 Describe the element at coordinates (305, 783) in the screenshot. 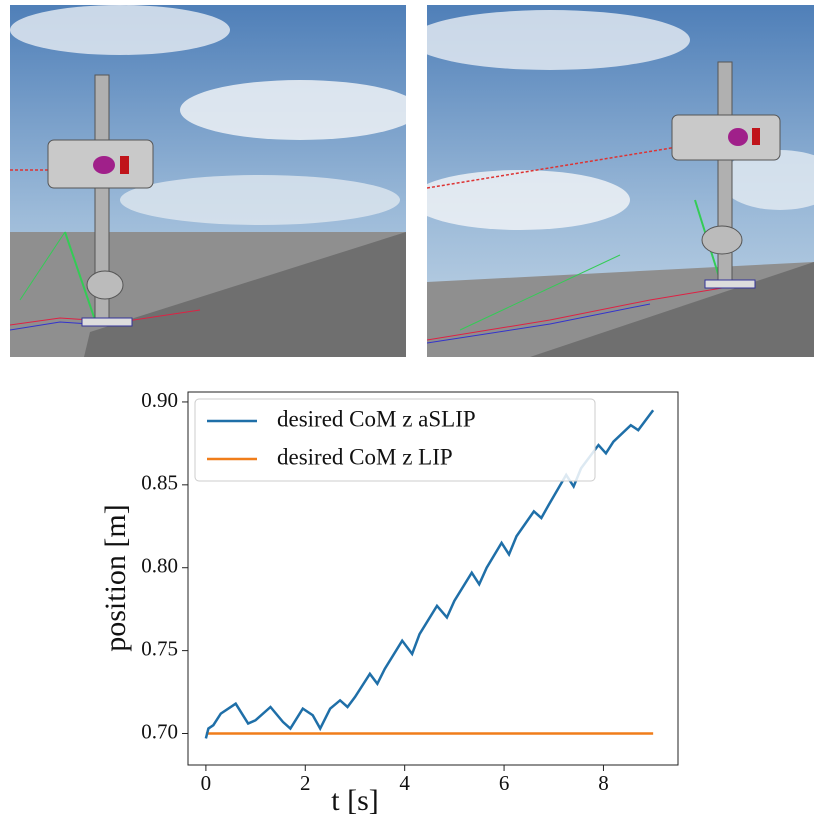

I see `x-tick-label: 2` at that location.